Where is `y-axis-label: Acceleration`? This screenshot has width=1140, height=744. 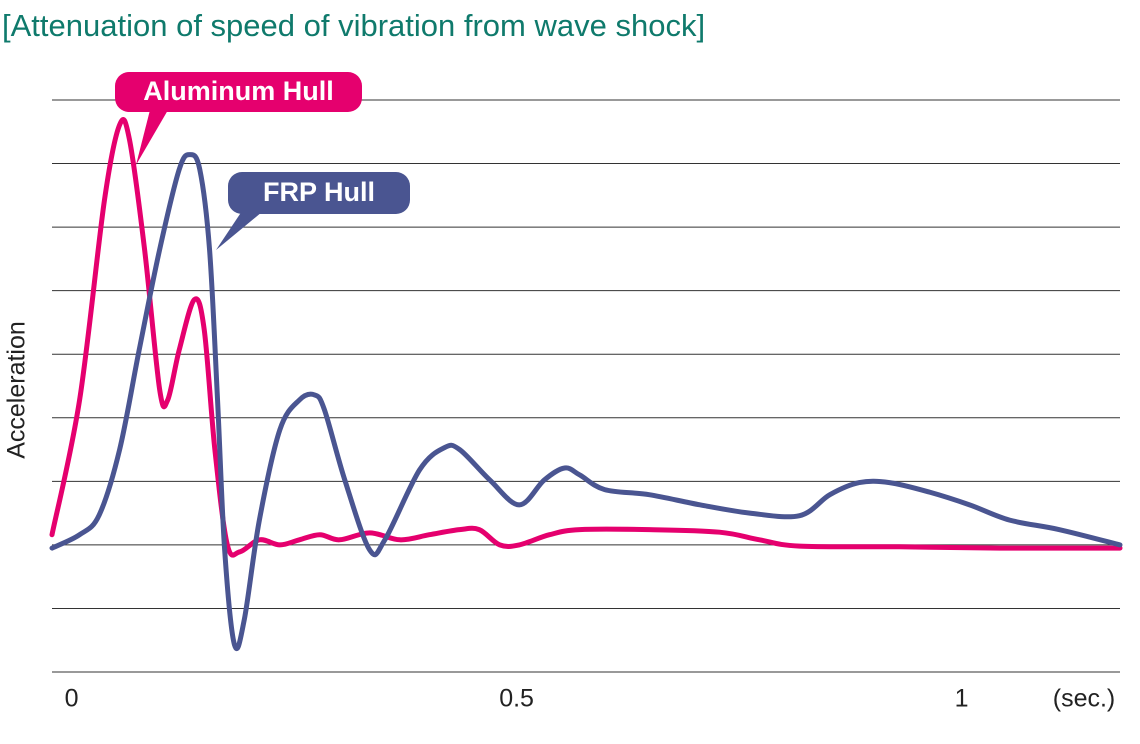 y-axis-label: Acceleration is located at coordinates (17, 390).